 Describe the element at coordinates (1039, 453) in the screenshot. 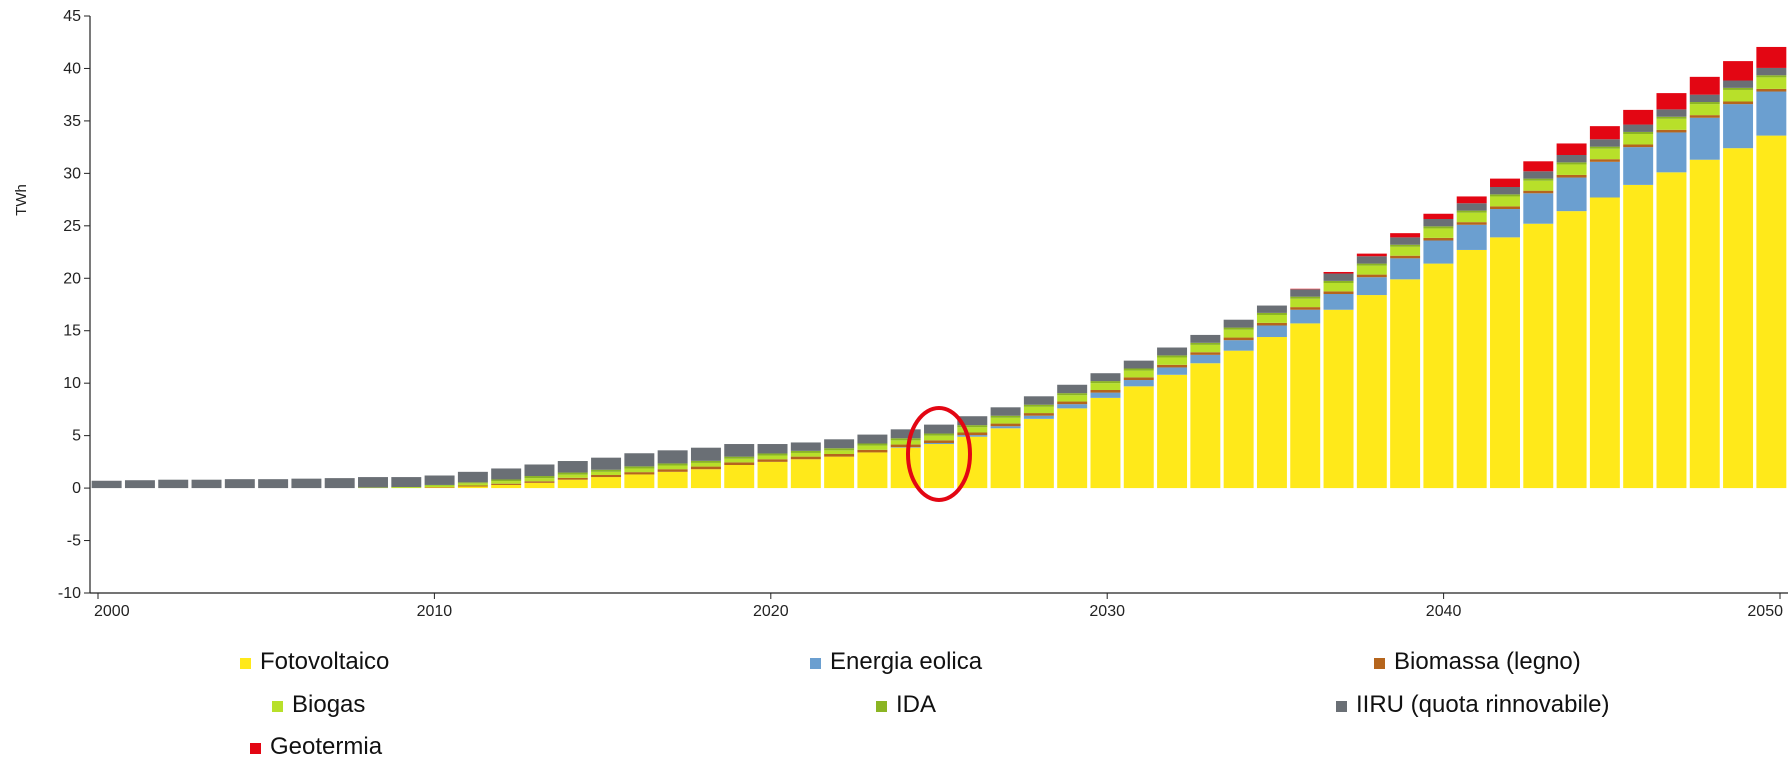

I see `bar-segment-2028-s0` at that location.